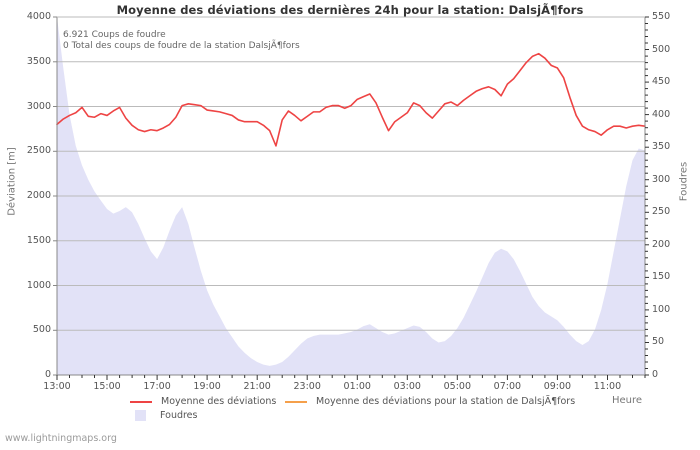  I want to click on x-axis-tick-8: 05:00, so click(457, 386).